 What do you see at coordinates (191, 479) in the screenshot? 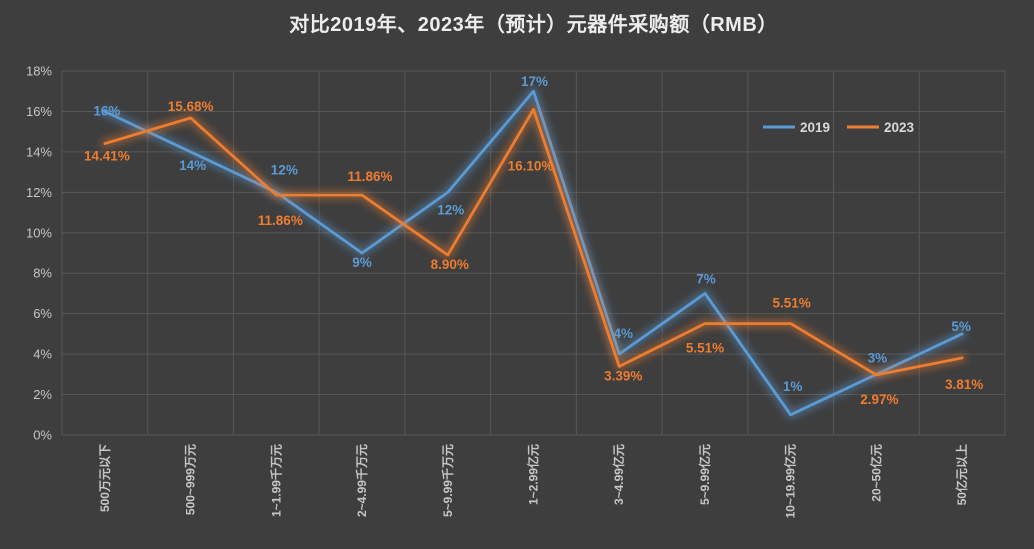
I see `x-category-label: 500~999万元` at bounding box center [191, 479].